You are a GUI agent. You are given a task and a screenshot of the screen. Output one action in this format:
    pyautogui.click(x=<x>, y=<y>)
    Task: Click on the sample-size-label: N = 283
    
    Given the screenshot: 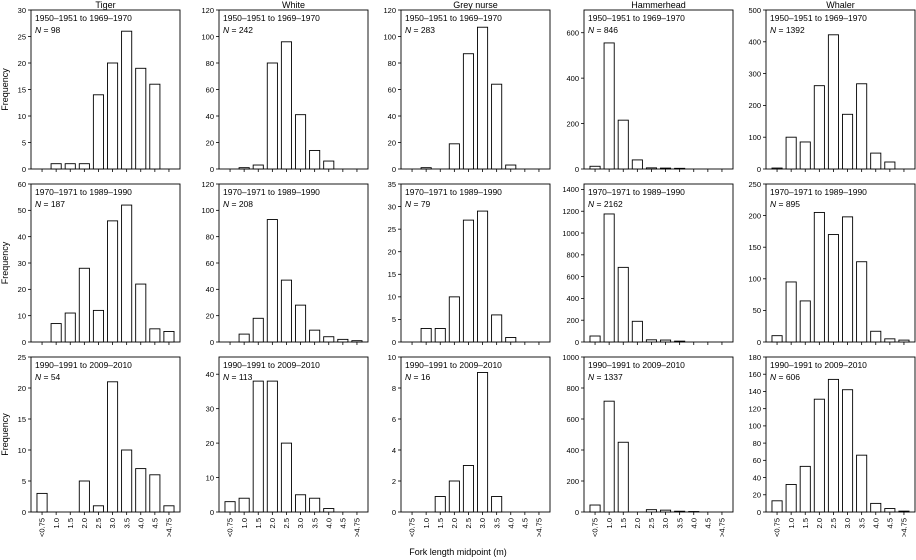 What is the action you would take?
    pyautogui.click(x=420, y=30)
    